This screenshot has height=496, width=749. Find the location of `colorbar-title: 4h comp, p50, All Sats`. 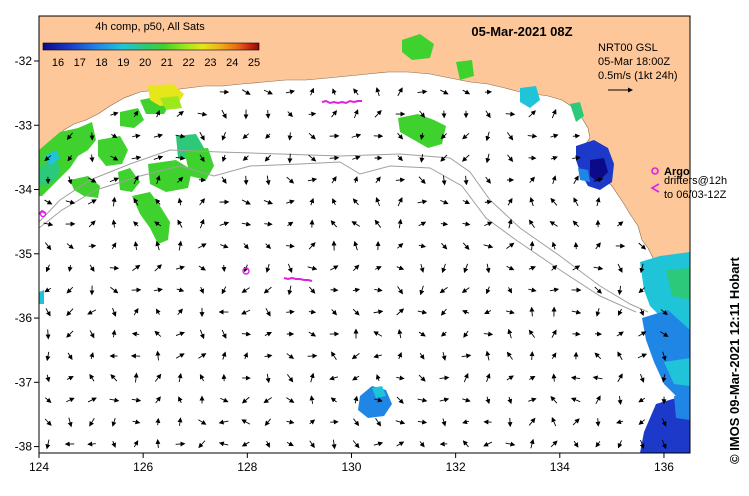

colorbar-title: 4h comp, p50, All Sats is located at coordinates (150, 27).